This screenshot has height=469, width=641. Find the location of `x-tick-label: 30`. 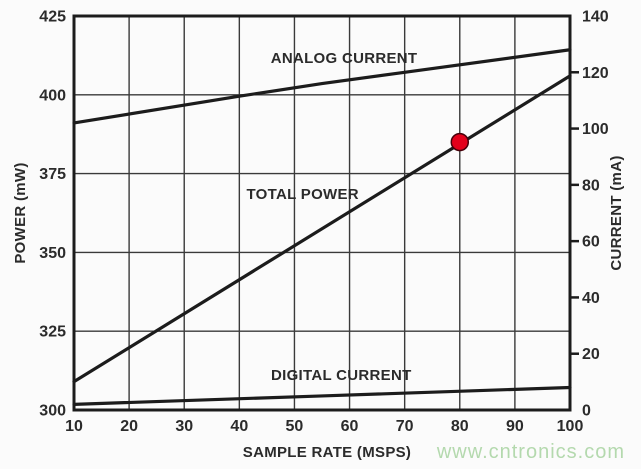

x-tick-label: 30 is located at coordinates (184, 426).